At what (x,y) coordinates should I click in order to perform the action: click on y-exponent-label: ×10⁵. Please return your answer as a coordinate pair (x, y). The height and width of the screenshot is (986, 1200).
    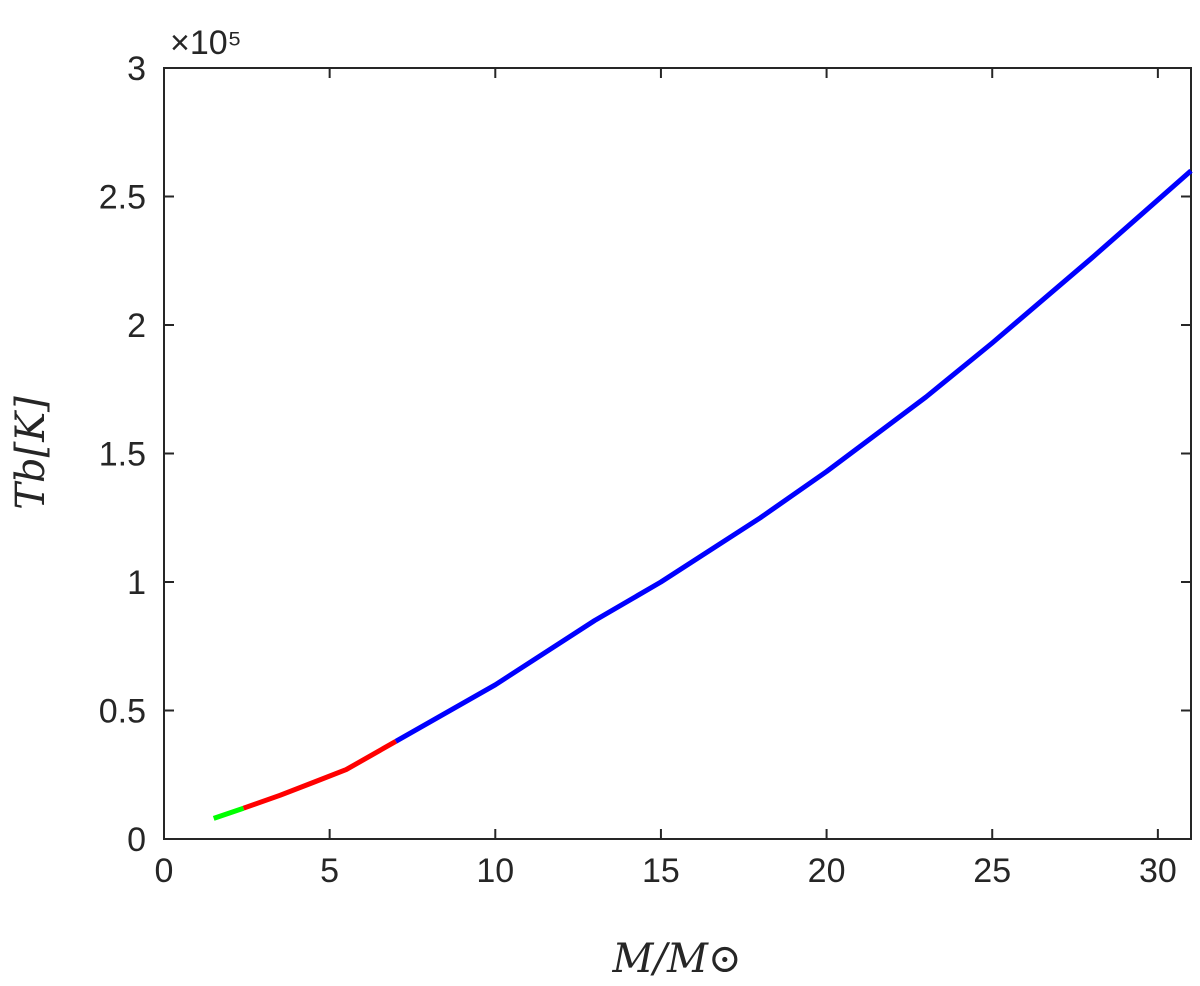
    Looking at the image, I should click on (206, 43).